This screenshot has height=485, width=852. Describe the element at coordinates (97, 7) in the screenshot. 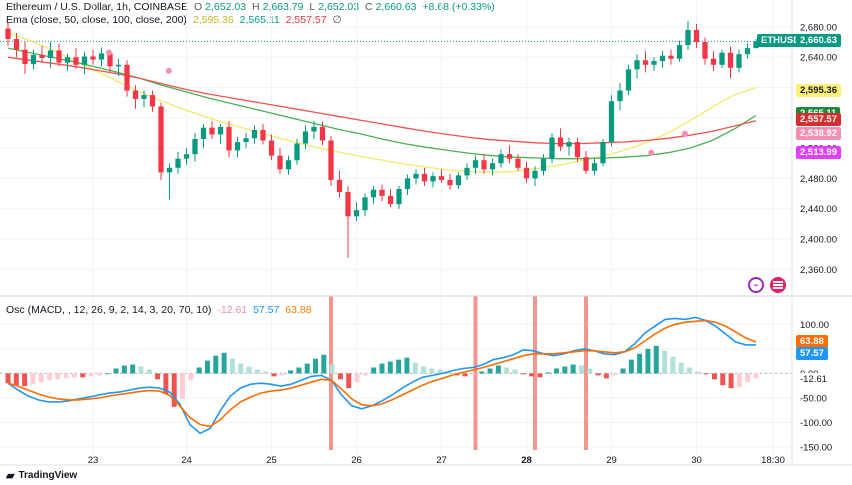

I see `symbol-title: Ethereum / U.S. Dollar, 1h, COINBASE` at that location.